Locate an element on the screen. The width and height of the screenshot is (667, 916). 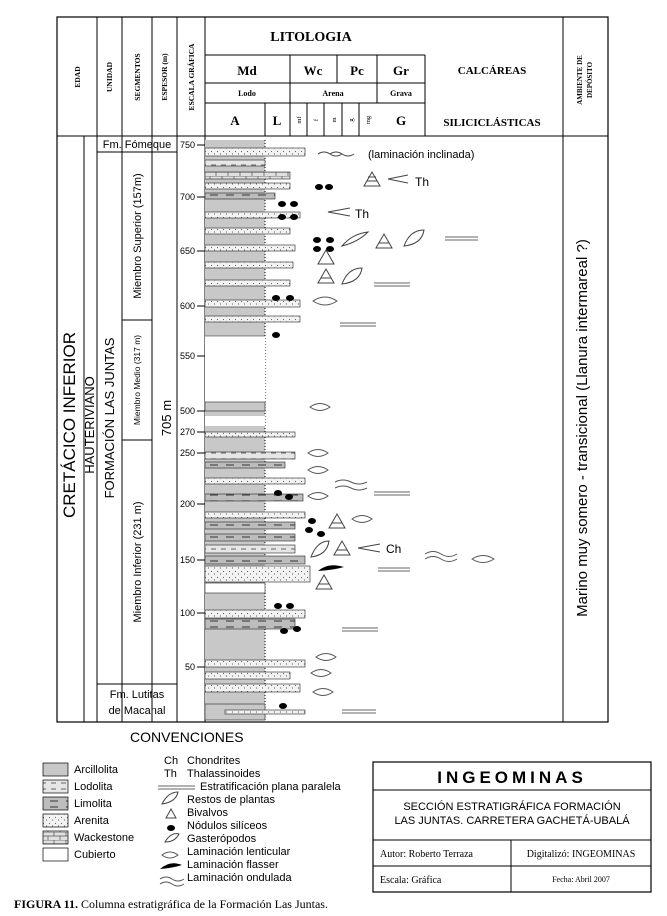
annotation-ch: Ch is located at coordinates (393, 549).